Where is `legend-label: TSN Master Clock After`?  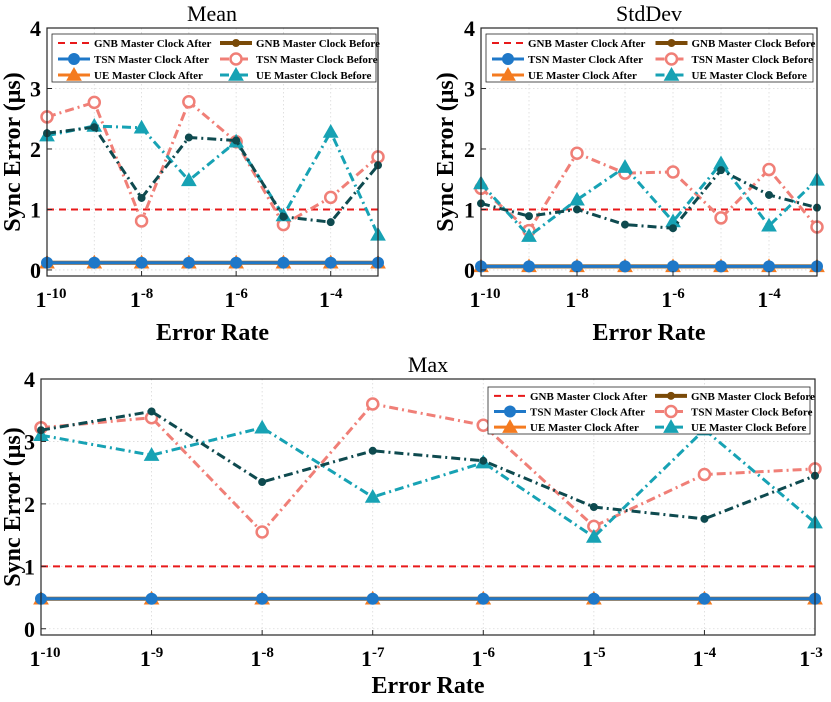 legend-label: TSN Master Clock After is located at coordinates (587, 413).